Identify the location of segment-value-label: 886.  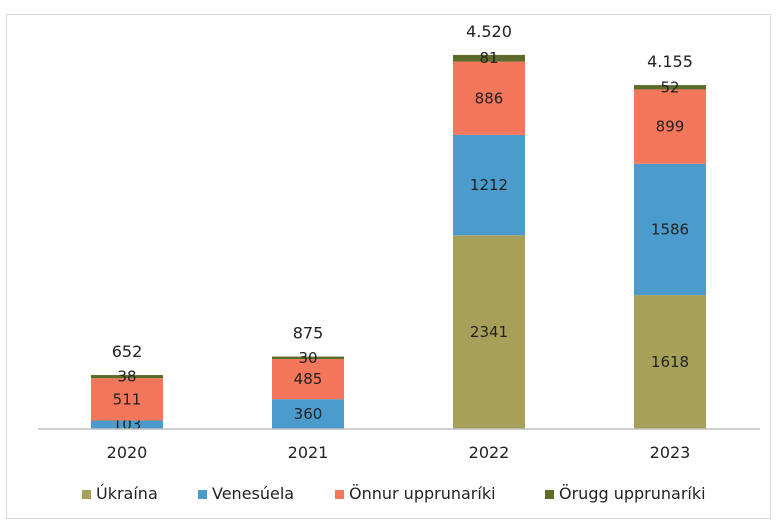
(489, 98).